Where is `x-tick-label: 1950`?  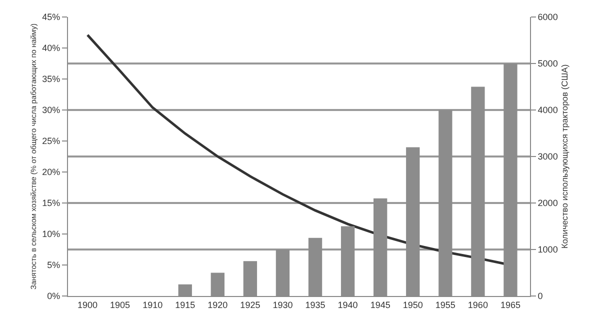 x-tick-label: 1950 is located at coordinates (412, 305).